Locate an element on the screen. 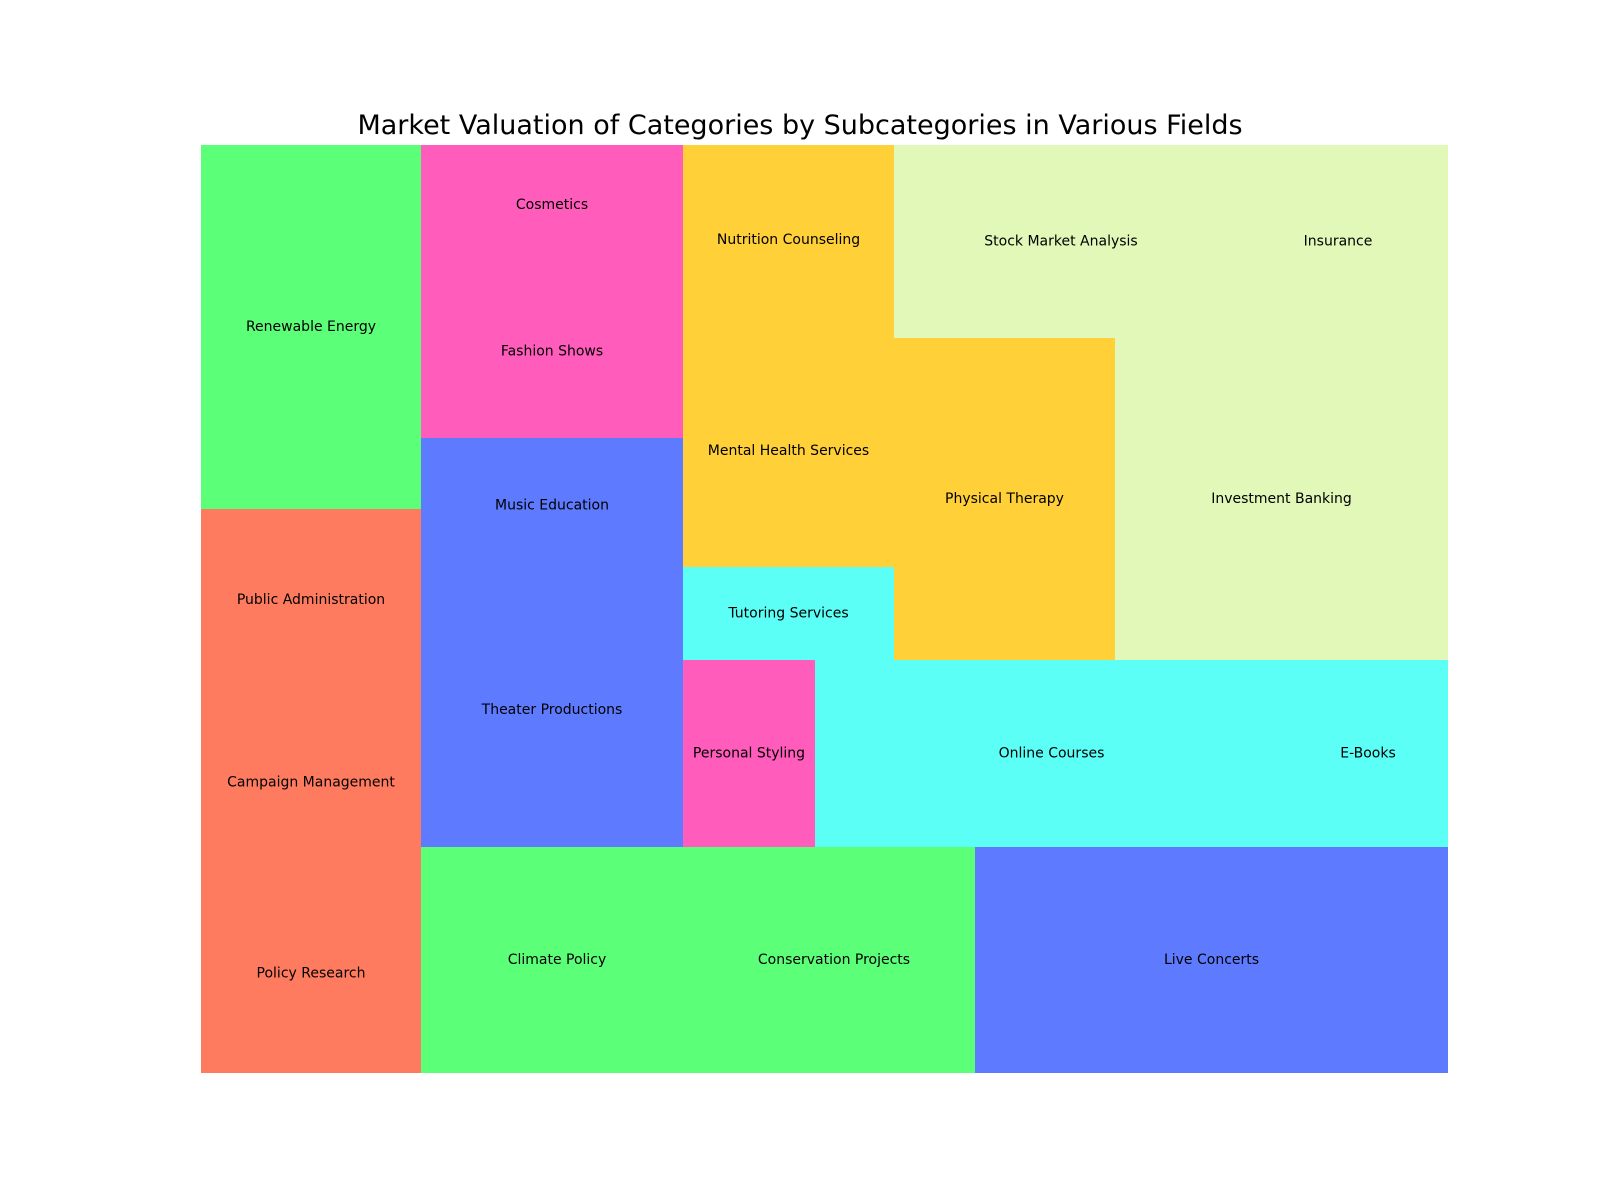 The height and width of the screenshot is (1200, 1600). treemap-label: Online Courses is located at coordinates (1052, 754).